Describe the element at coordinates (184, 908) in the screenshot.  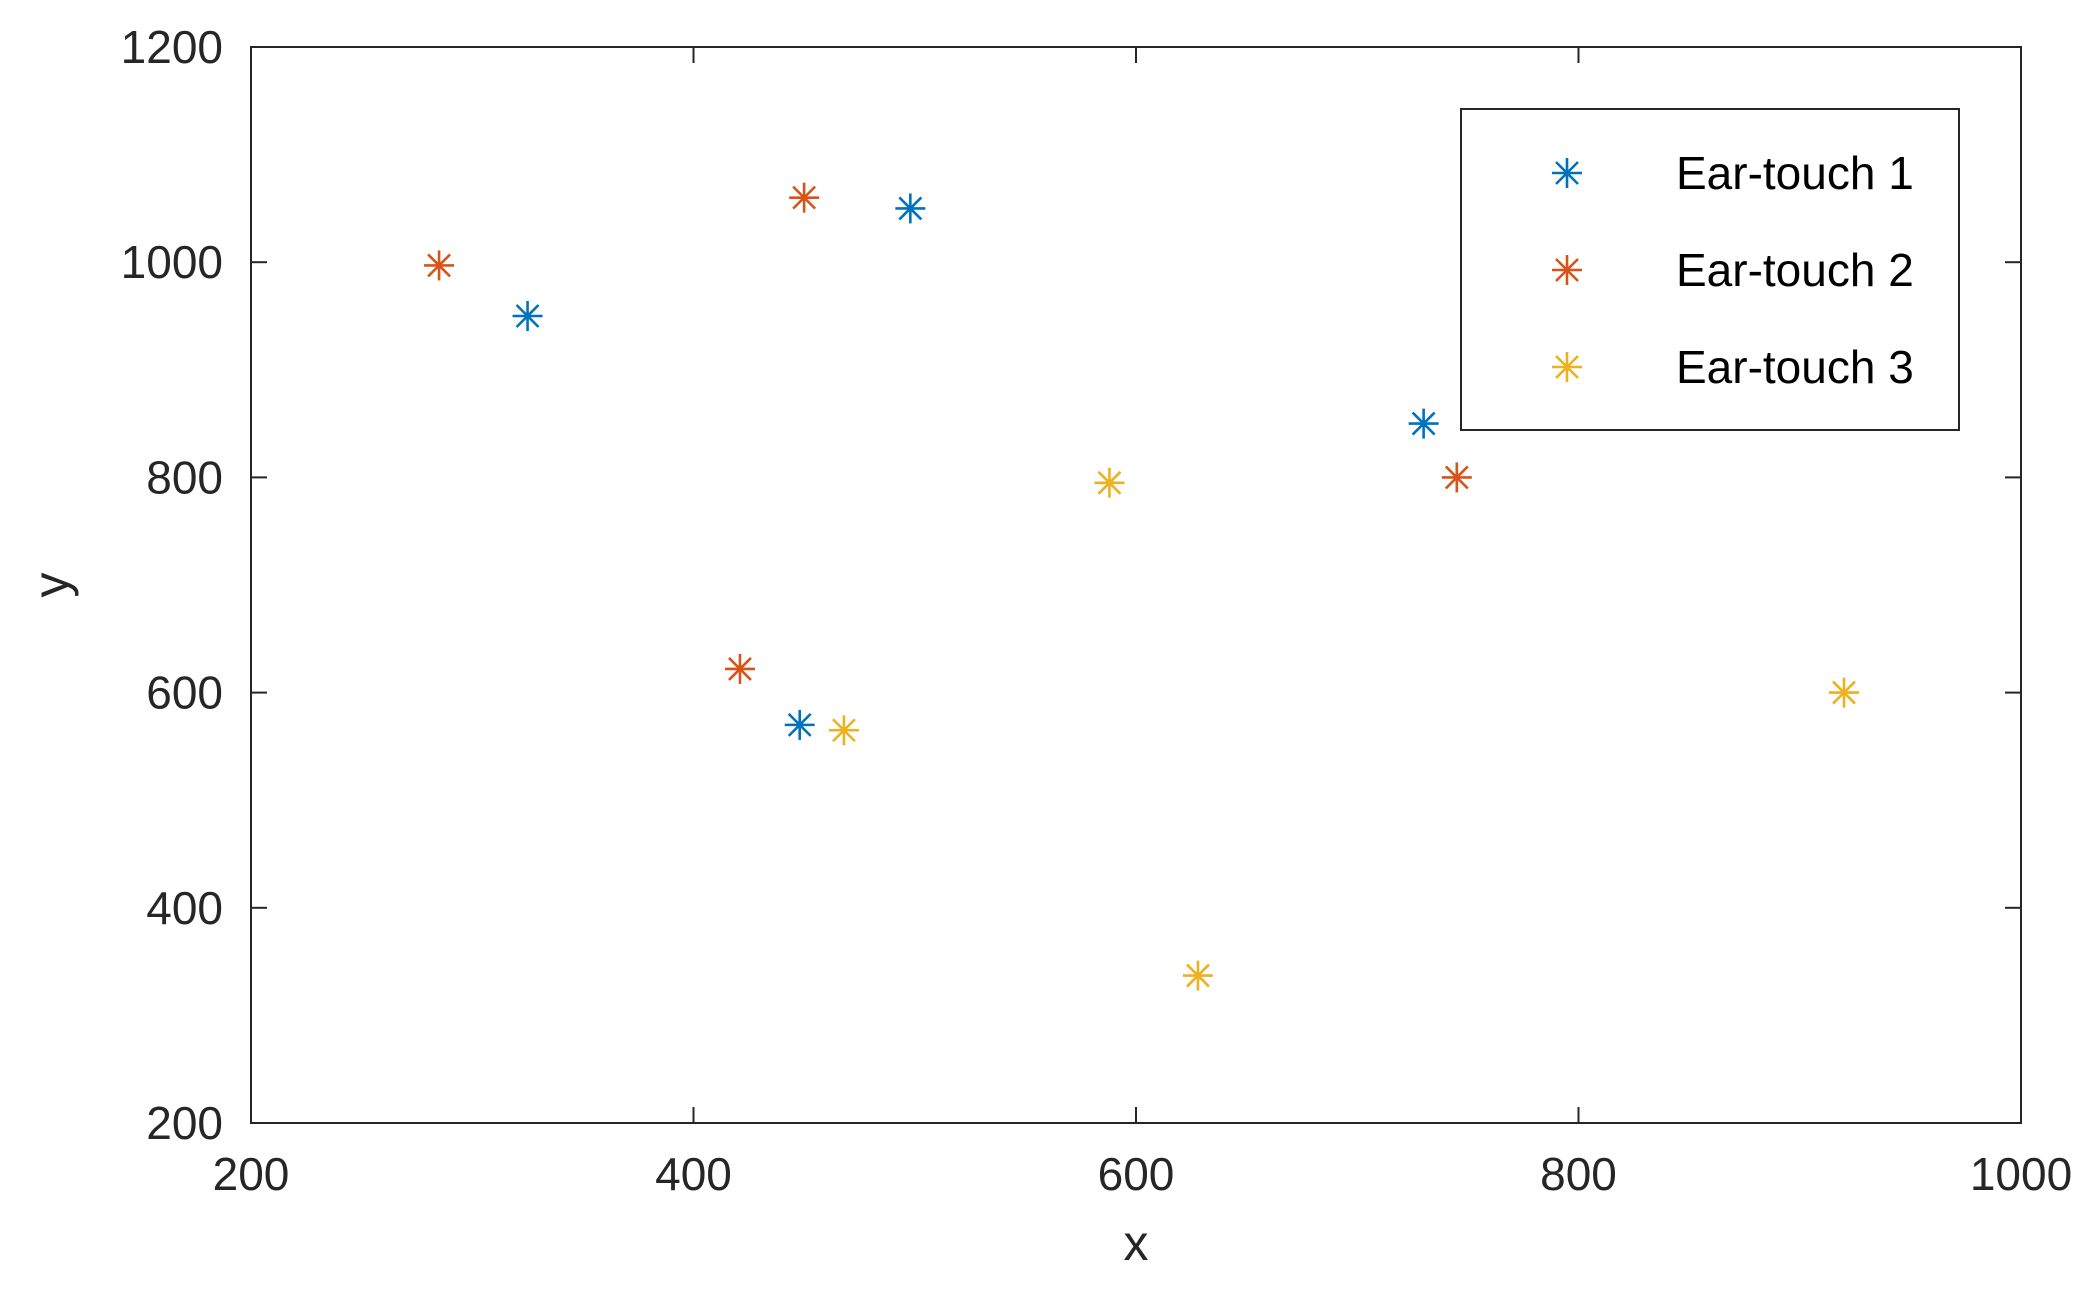
I see `y-tick-label: 400` at that location.